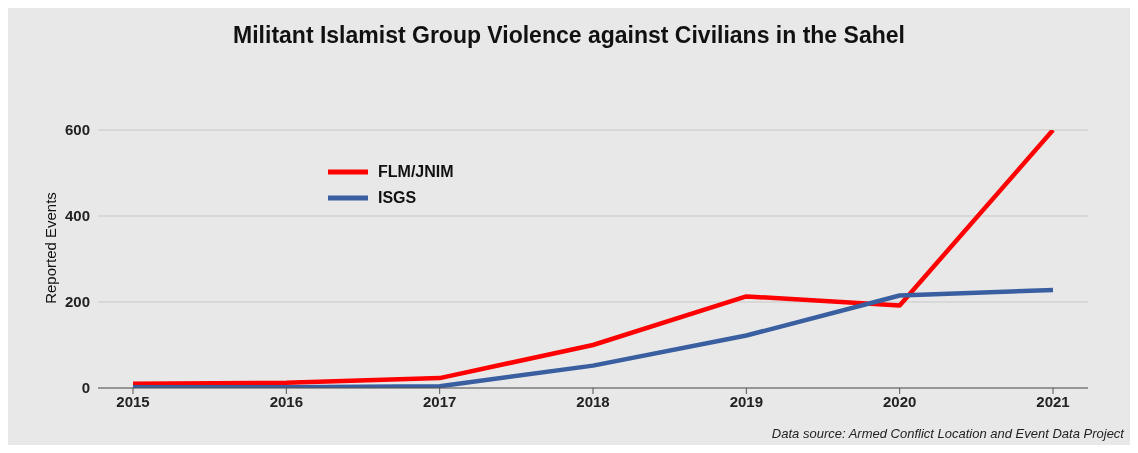 Image resolution: width=1138 pixels, height=453 pixels. What do you see at coordinates (416, 172) in the screenshot?
I see `legend-label: FLM/JNIM` at bounding box center [416, 172].